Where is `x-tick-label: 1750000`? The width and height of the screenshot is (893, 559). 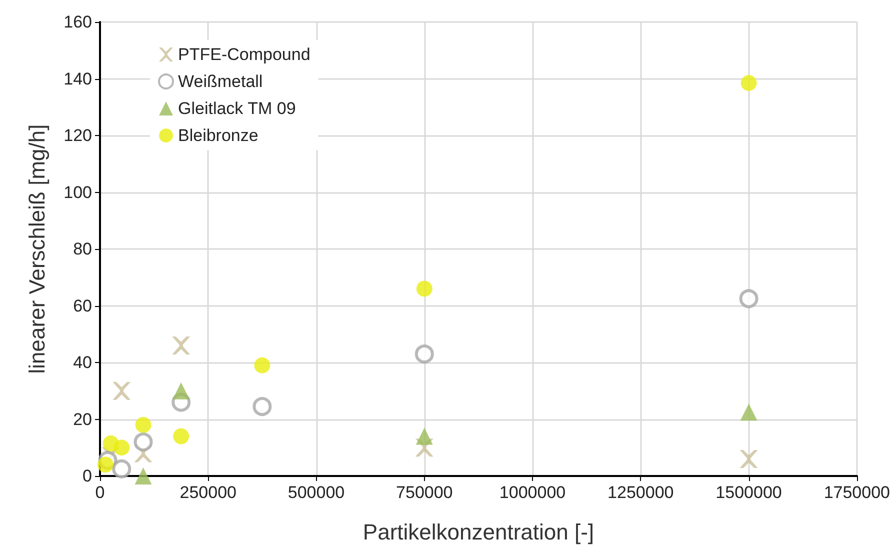
x-tick-label: 1750000 is located at coordinates (857, 492).